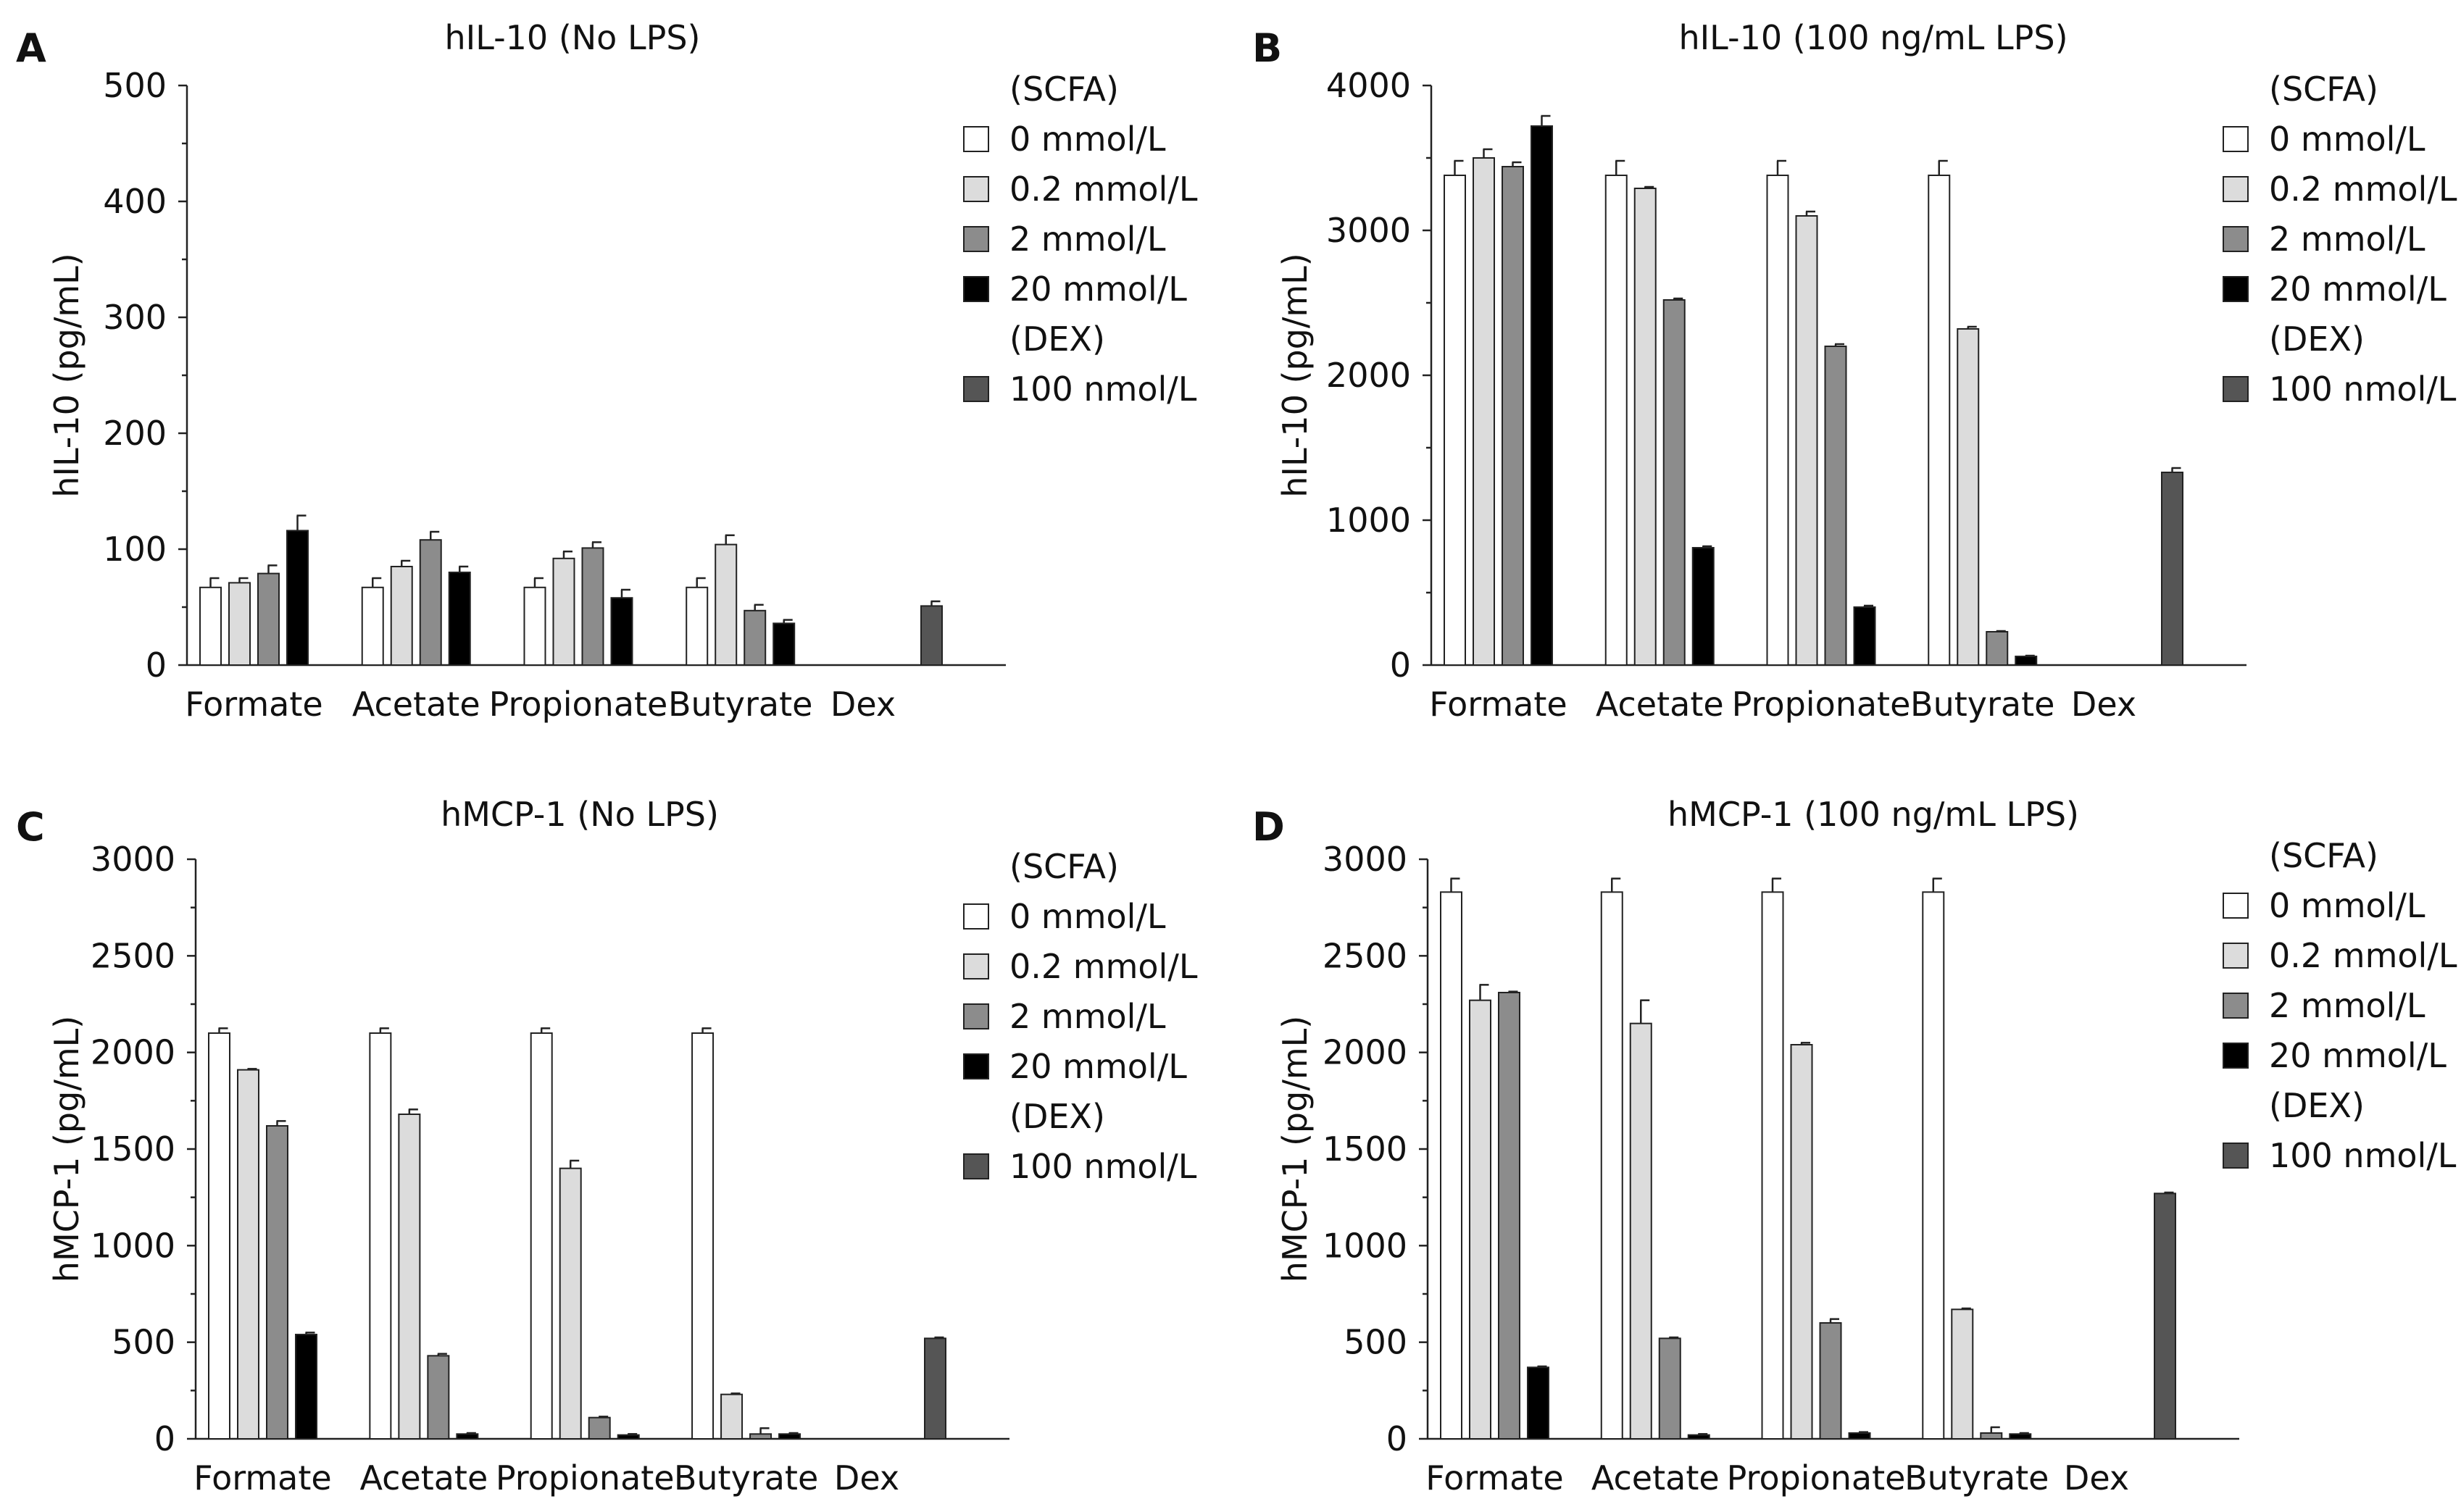 The width and height of the screenshot is (2461, 1512). What do you see at coordinates (1269, 827) in the screenshot?
I see `panel-letter: D` at bounding box center [1269, 827].